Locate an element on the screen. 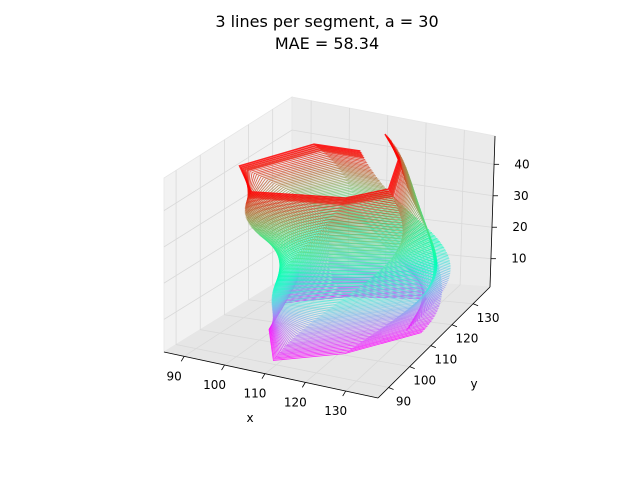 This screenshot has width=640, height=480. x-tick-label: 100 is located at coordinates (214, 385).